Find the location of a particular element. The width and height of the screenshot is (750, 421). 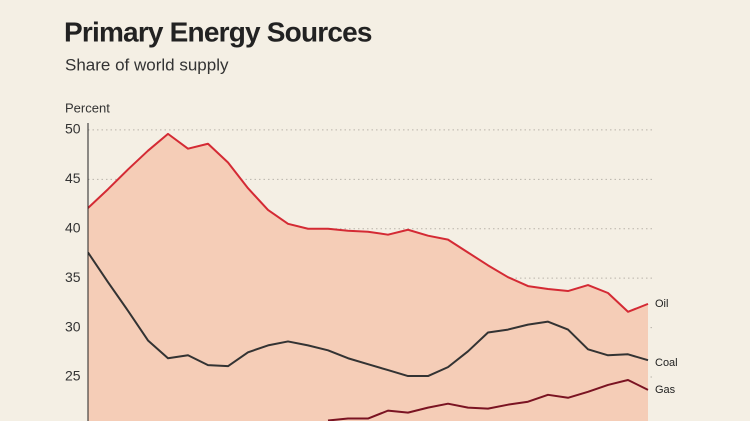

chart-title: Primary Energy Sources is located at coordinates (218, 31).